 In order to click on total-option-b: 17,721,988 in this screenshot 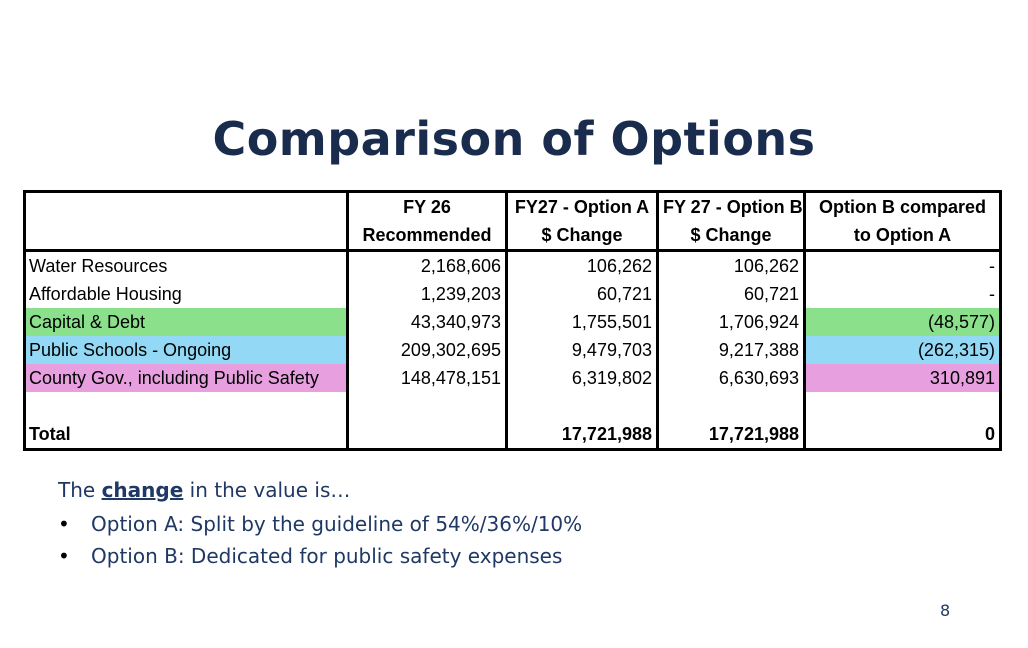, I will do `click(731, 435)`.